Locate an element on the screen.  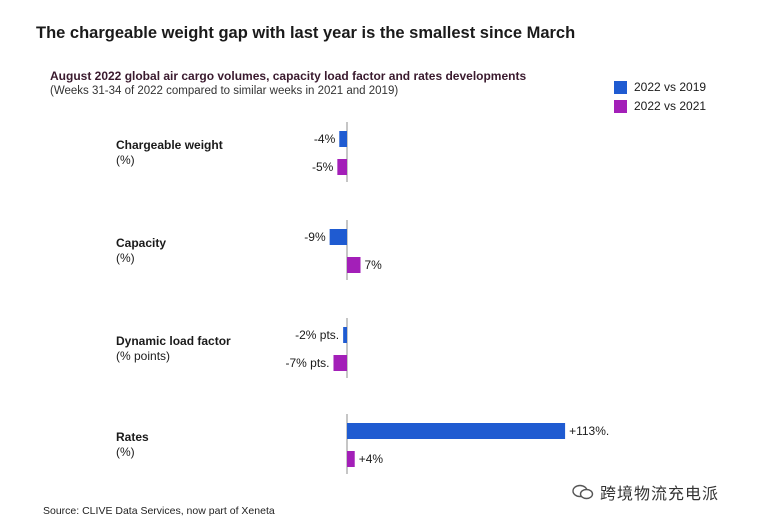
category-label: Chargeable weight is located at coordinates (169, 145).